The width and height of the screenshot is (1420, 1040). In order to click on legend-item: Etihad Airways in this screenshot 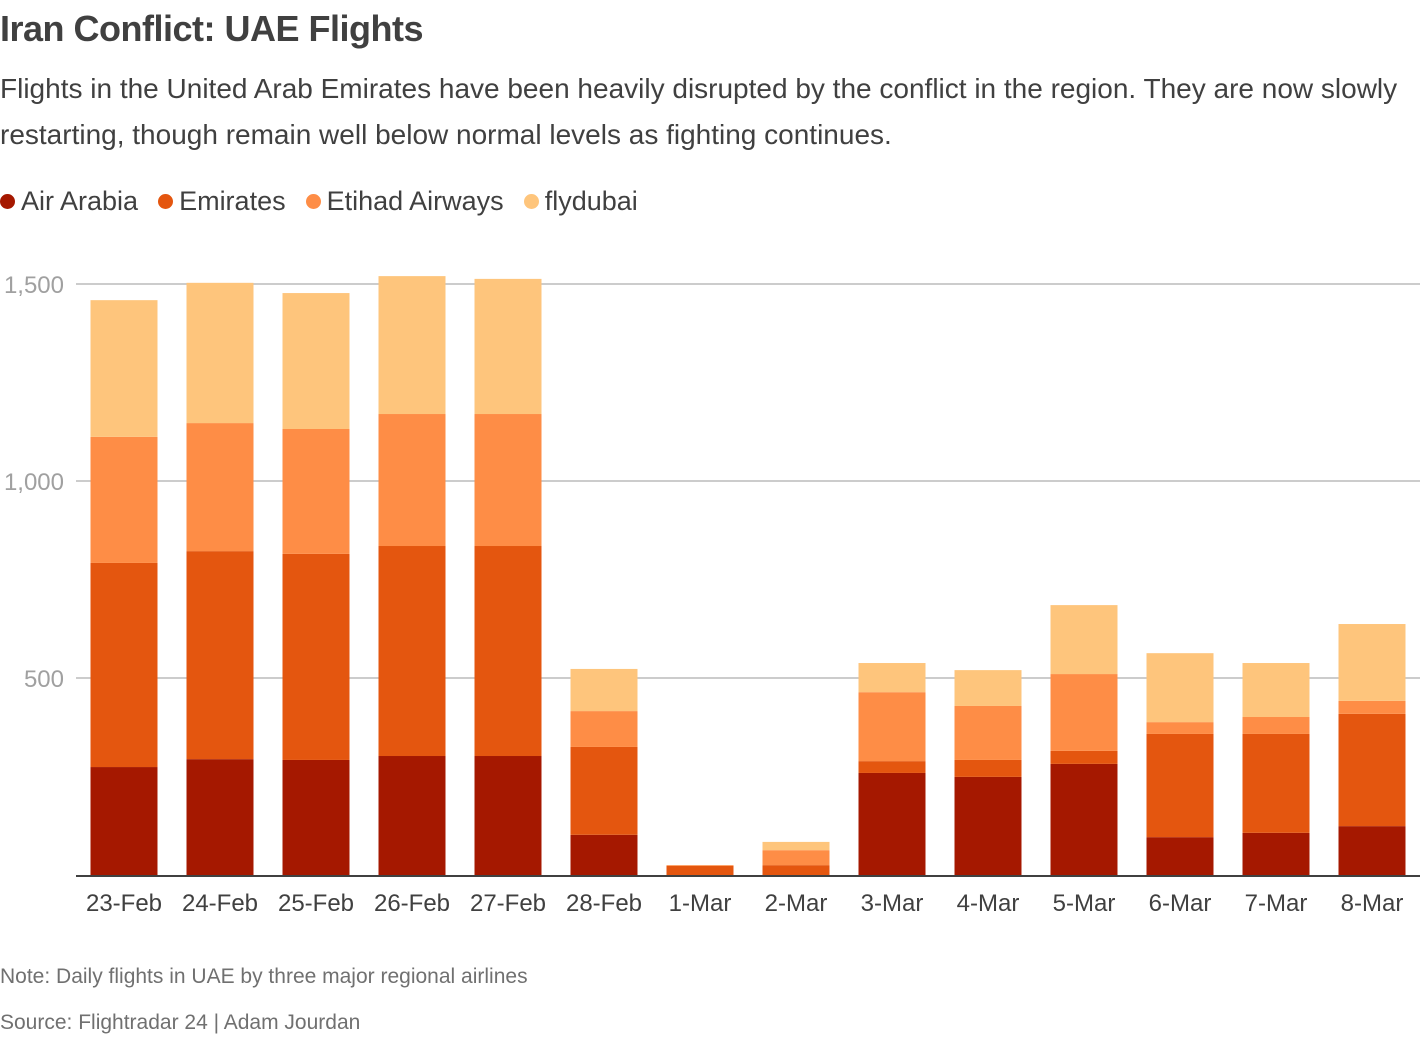, I will do `click(404, 201)`.